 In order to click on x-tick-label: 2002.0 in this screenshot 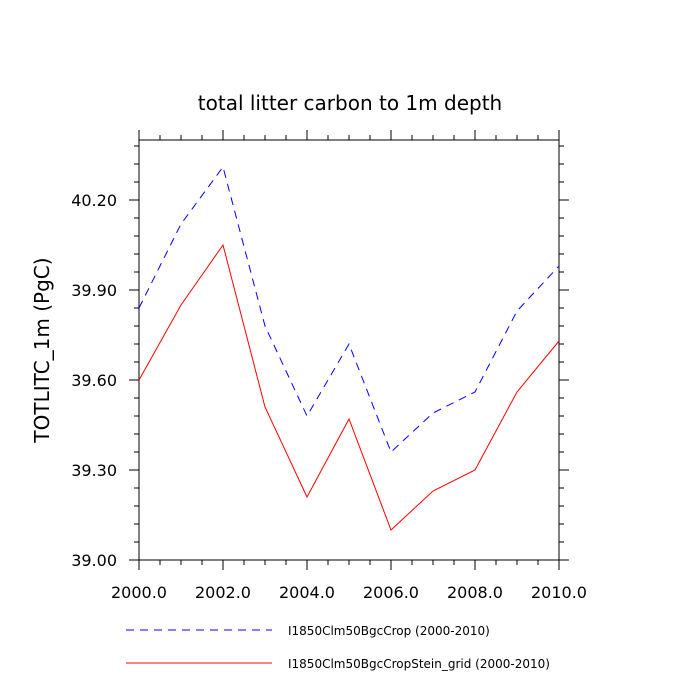, I will do `click(223, 592)`.